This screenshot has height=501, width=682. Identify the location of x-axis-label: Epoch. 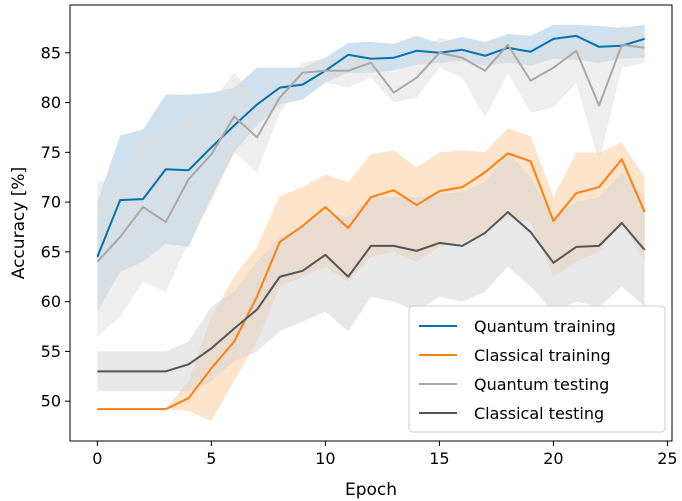
(371, 490).